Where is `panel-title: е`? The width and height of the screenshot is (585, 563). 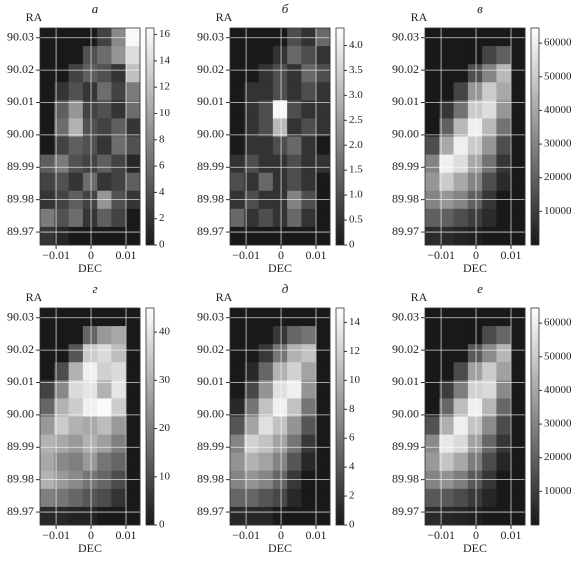 panel-title: е is located at coordinates (480, 288).